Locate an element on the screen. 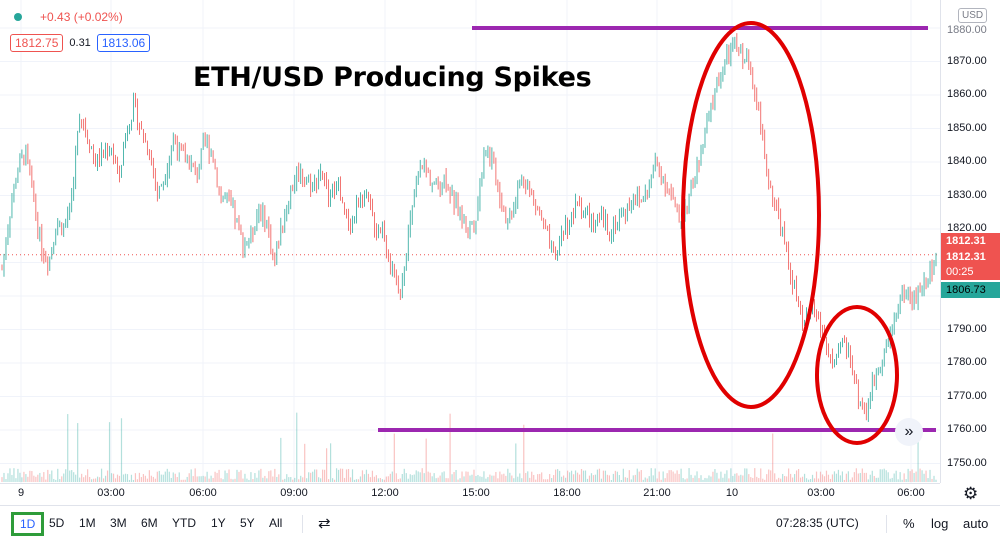  range-1y-button: 1Y is located at coordinates (218, 523).